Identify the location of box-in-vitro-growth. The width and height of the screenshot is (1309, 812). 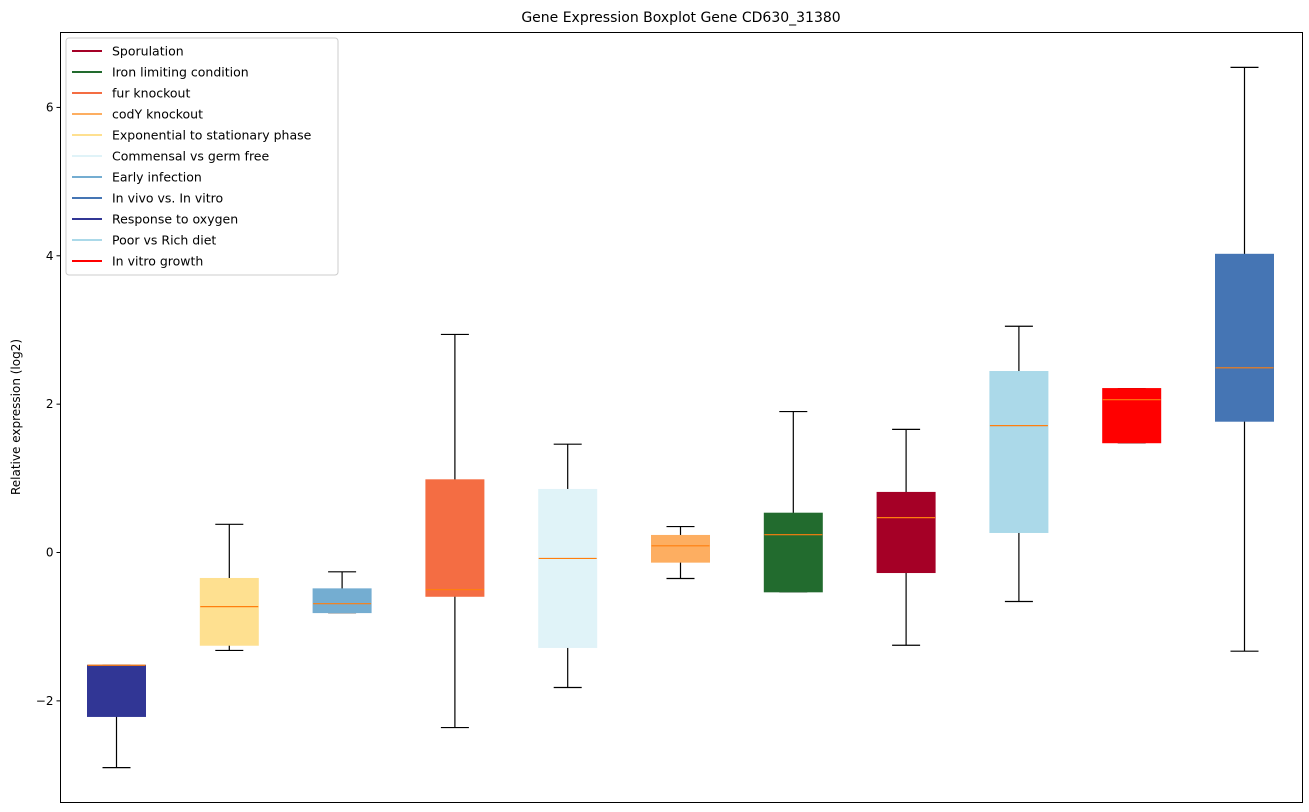
(1132, 415).